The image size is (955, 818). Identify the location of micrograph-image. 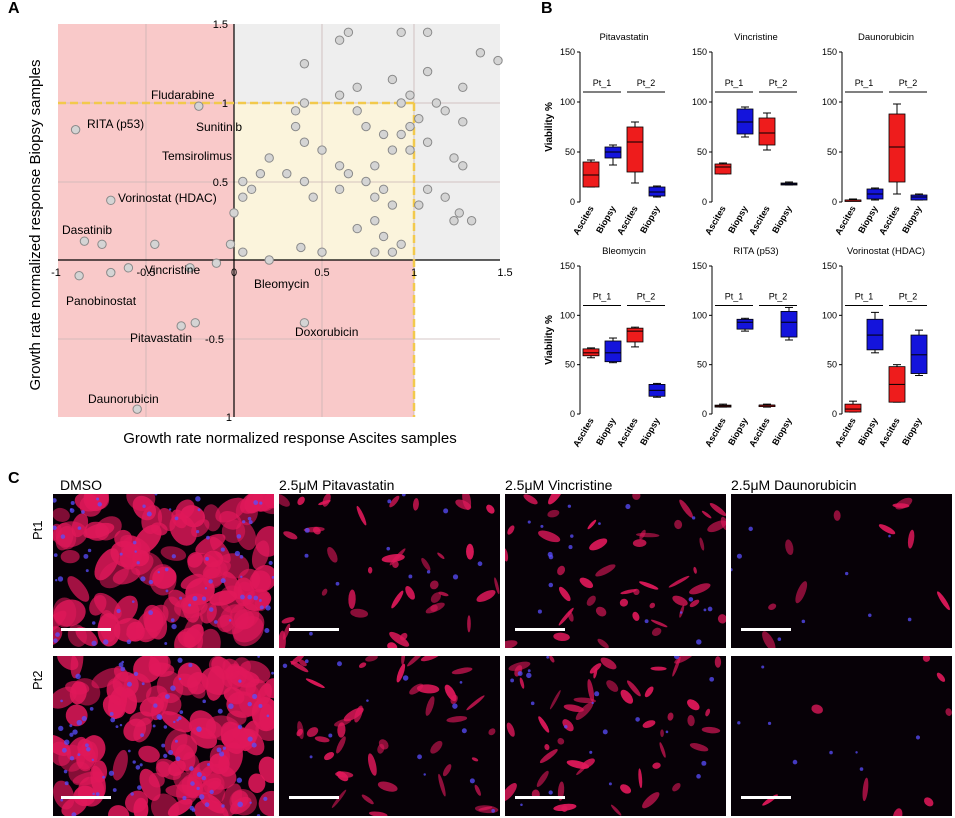
(389, 571).